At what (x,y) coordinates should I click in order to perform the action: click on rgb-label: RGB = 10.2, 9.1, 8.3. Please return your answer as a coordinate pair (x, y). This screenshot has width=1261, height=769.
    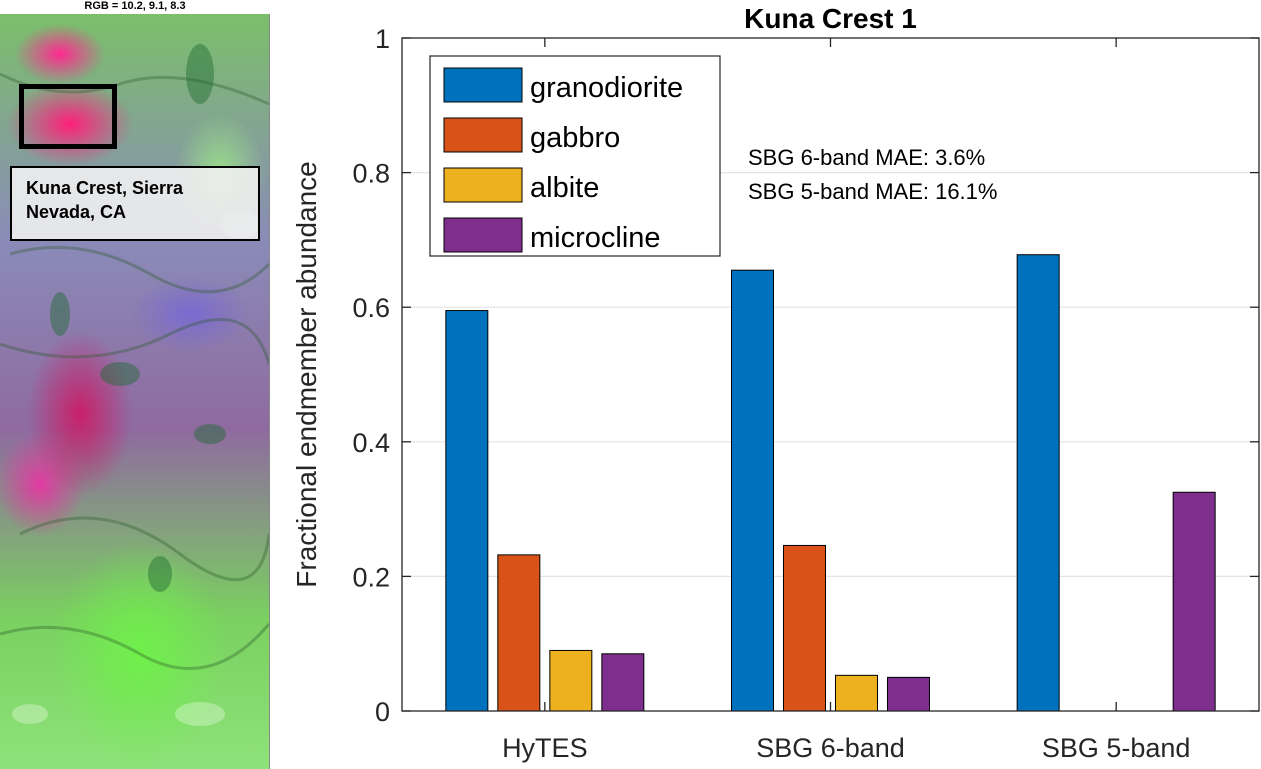
    Looking at the image, I should click on (135, 6).